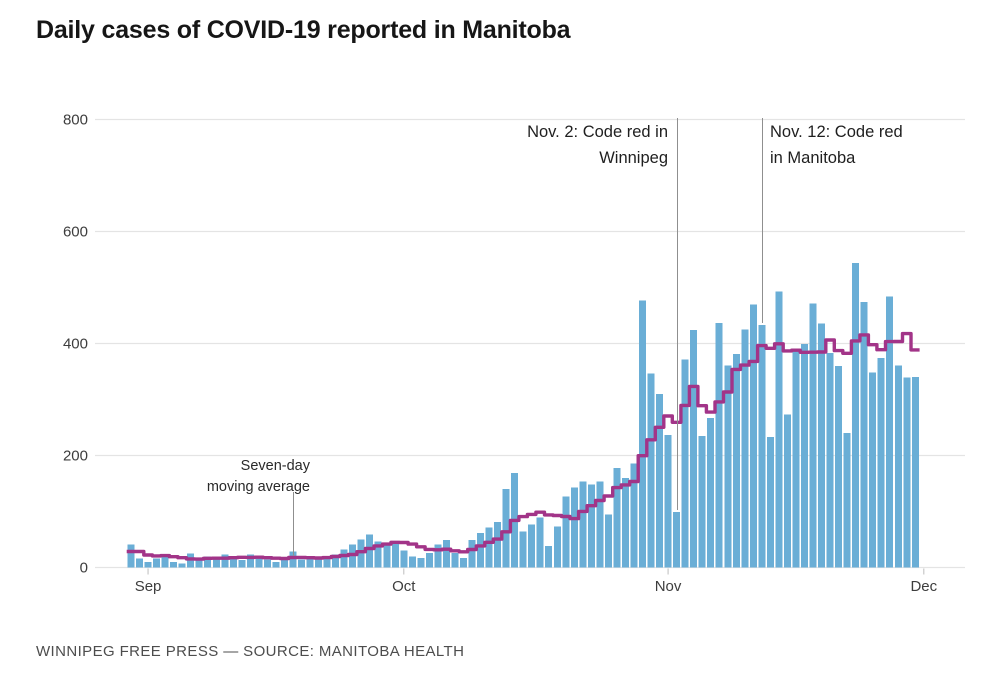  I want to click on y-axis-labels: 0 200 400 600 800, so click(75, 344).